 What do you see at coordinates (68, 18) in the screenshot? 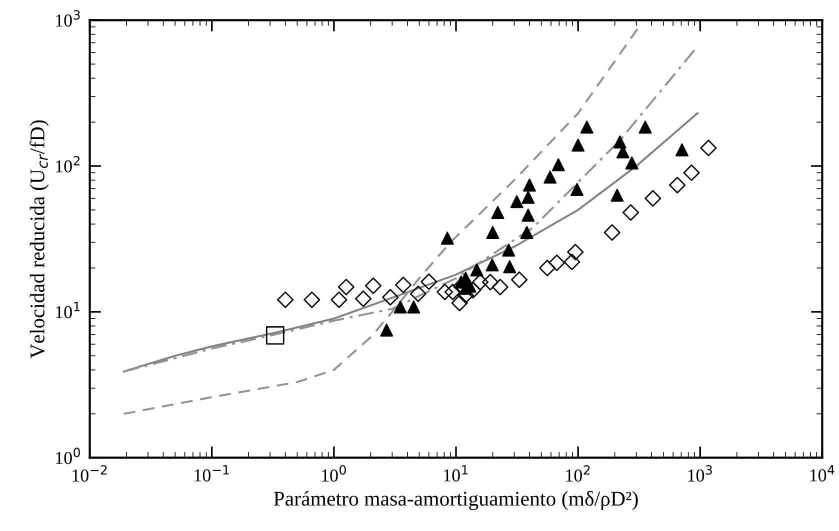
I see `y-tick-label: 10$^{3}$` at bounding box center [68, 18].